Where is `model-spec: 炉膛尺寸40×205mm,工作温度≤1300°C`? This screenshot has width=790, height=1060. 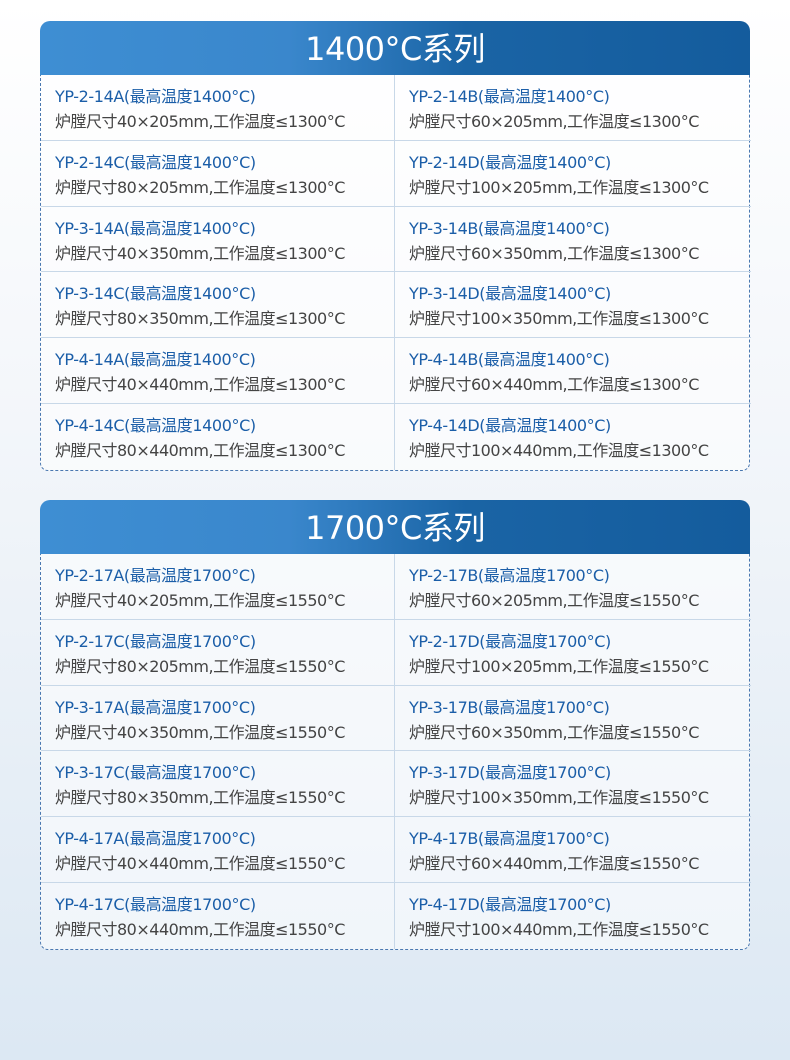 model-spec: 炉膛尺寸40×205mm,工作温度≤1300°C is located at coordinates (200, 121).